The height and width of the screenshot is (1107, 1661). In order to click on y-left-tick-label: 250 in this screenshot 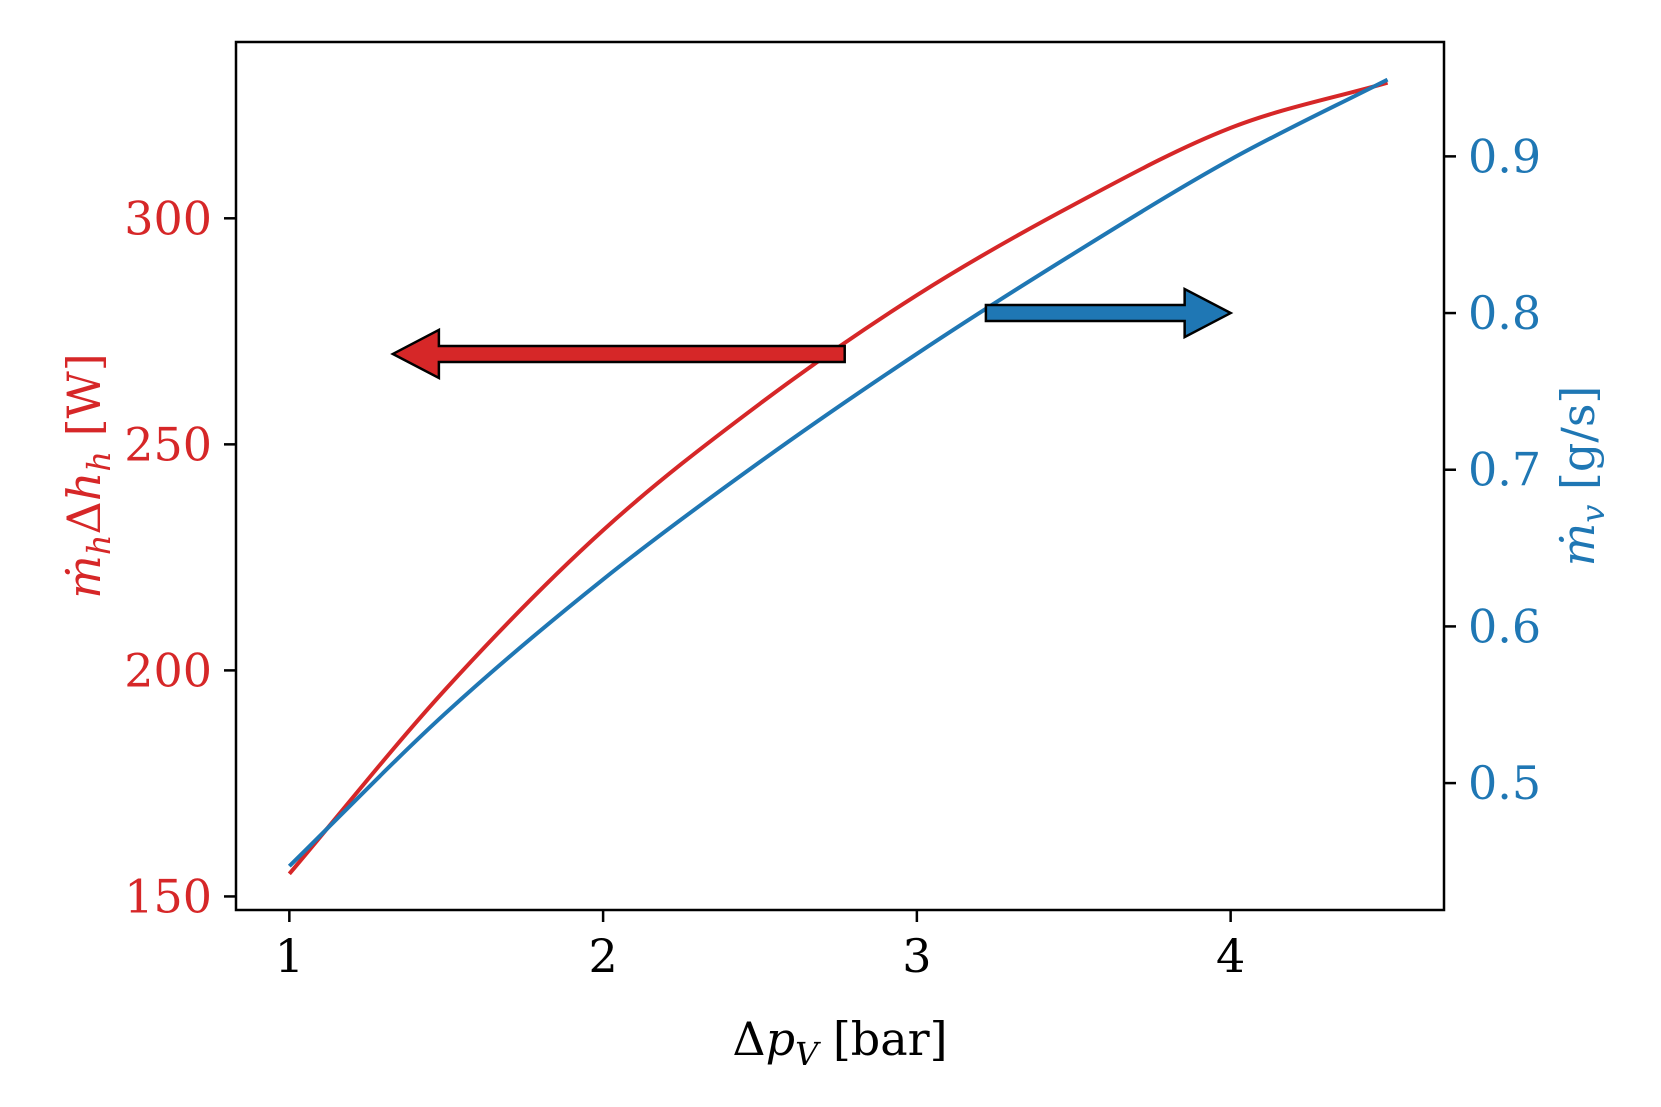, I will do `click(168, 444)`.